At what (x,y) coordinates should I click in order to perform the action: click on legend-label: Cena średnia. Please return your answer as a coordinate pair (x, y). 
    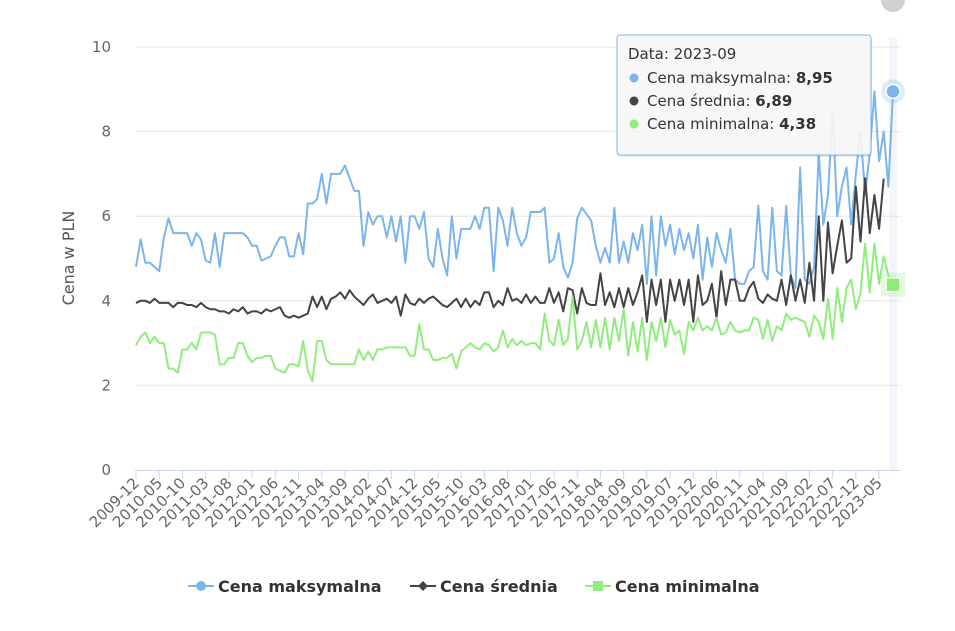
    Looking at the image, I should click on (499, 586).